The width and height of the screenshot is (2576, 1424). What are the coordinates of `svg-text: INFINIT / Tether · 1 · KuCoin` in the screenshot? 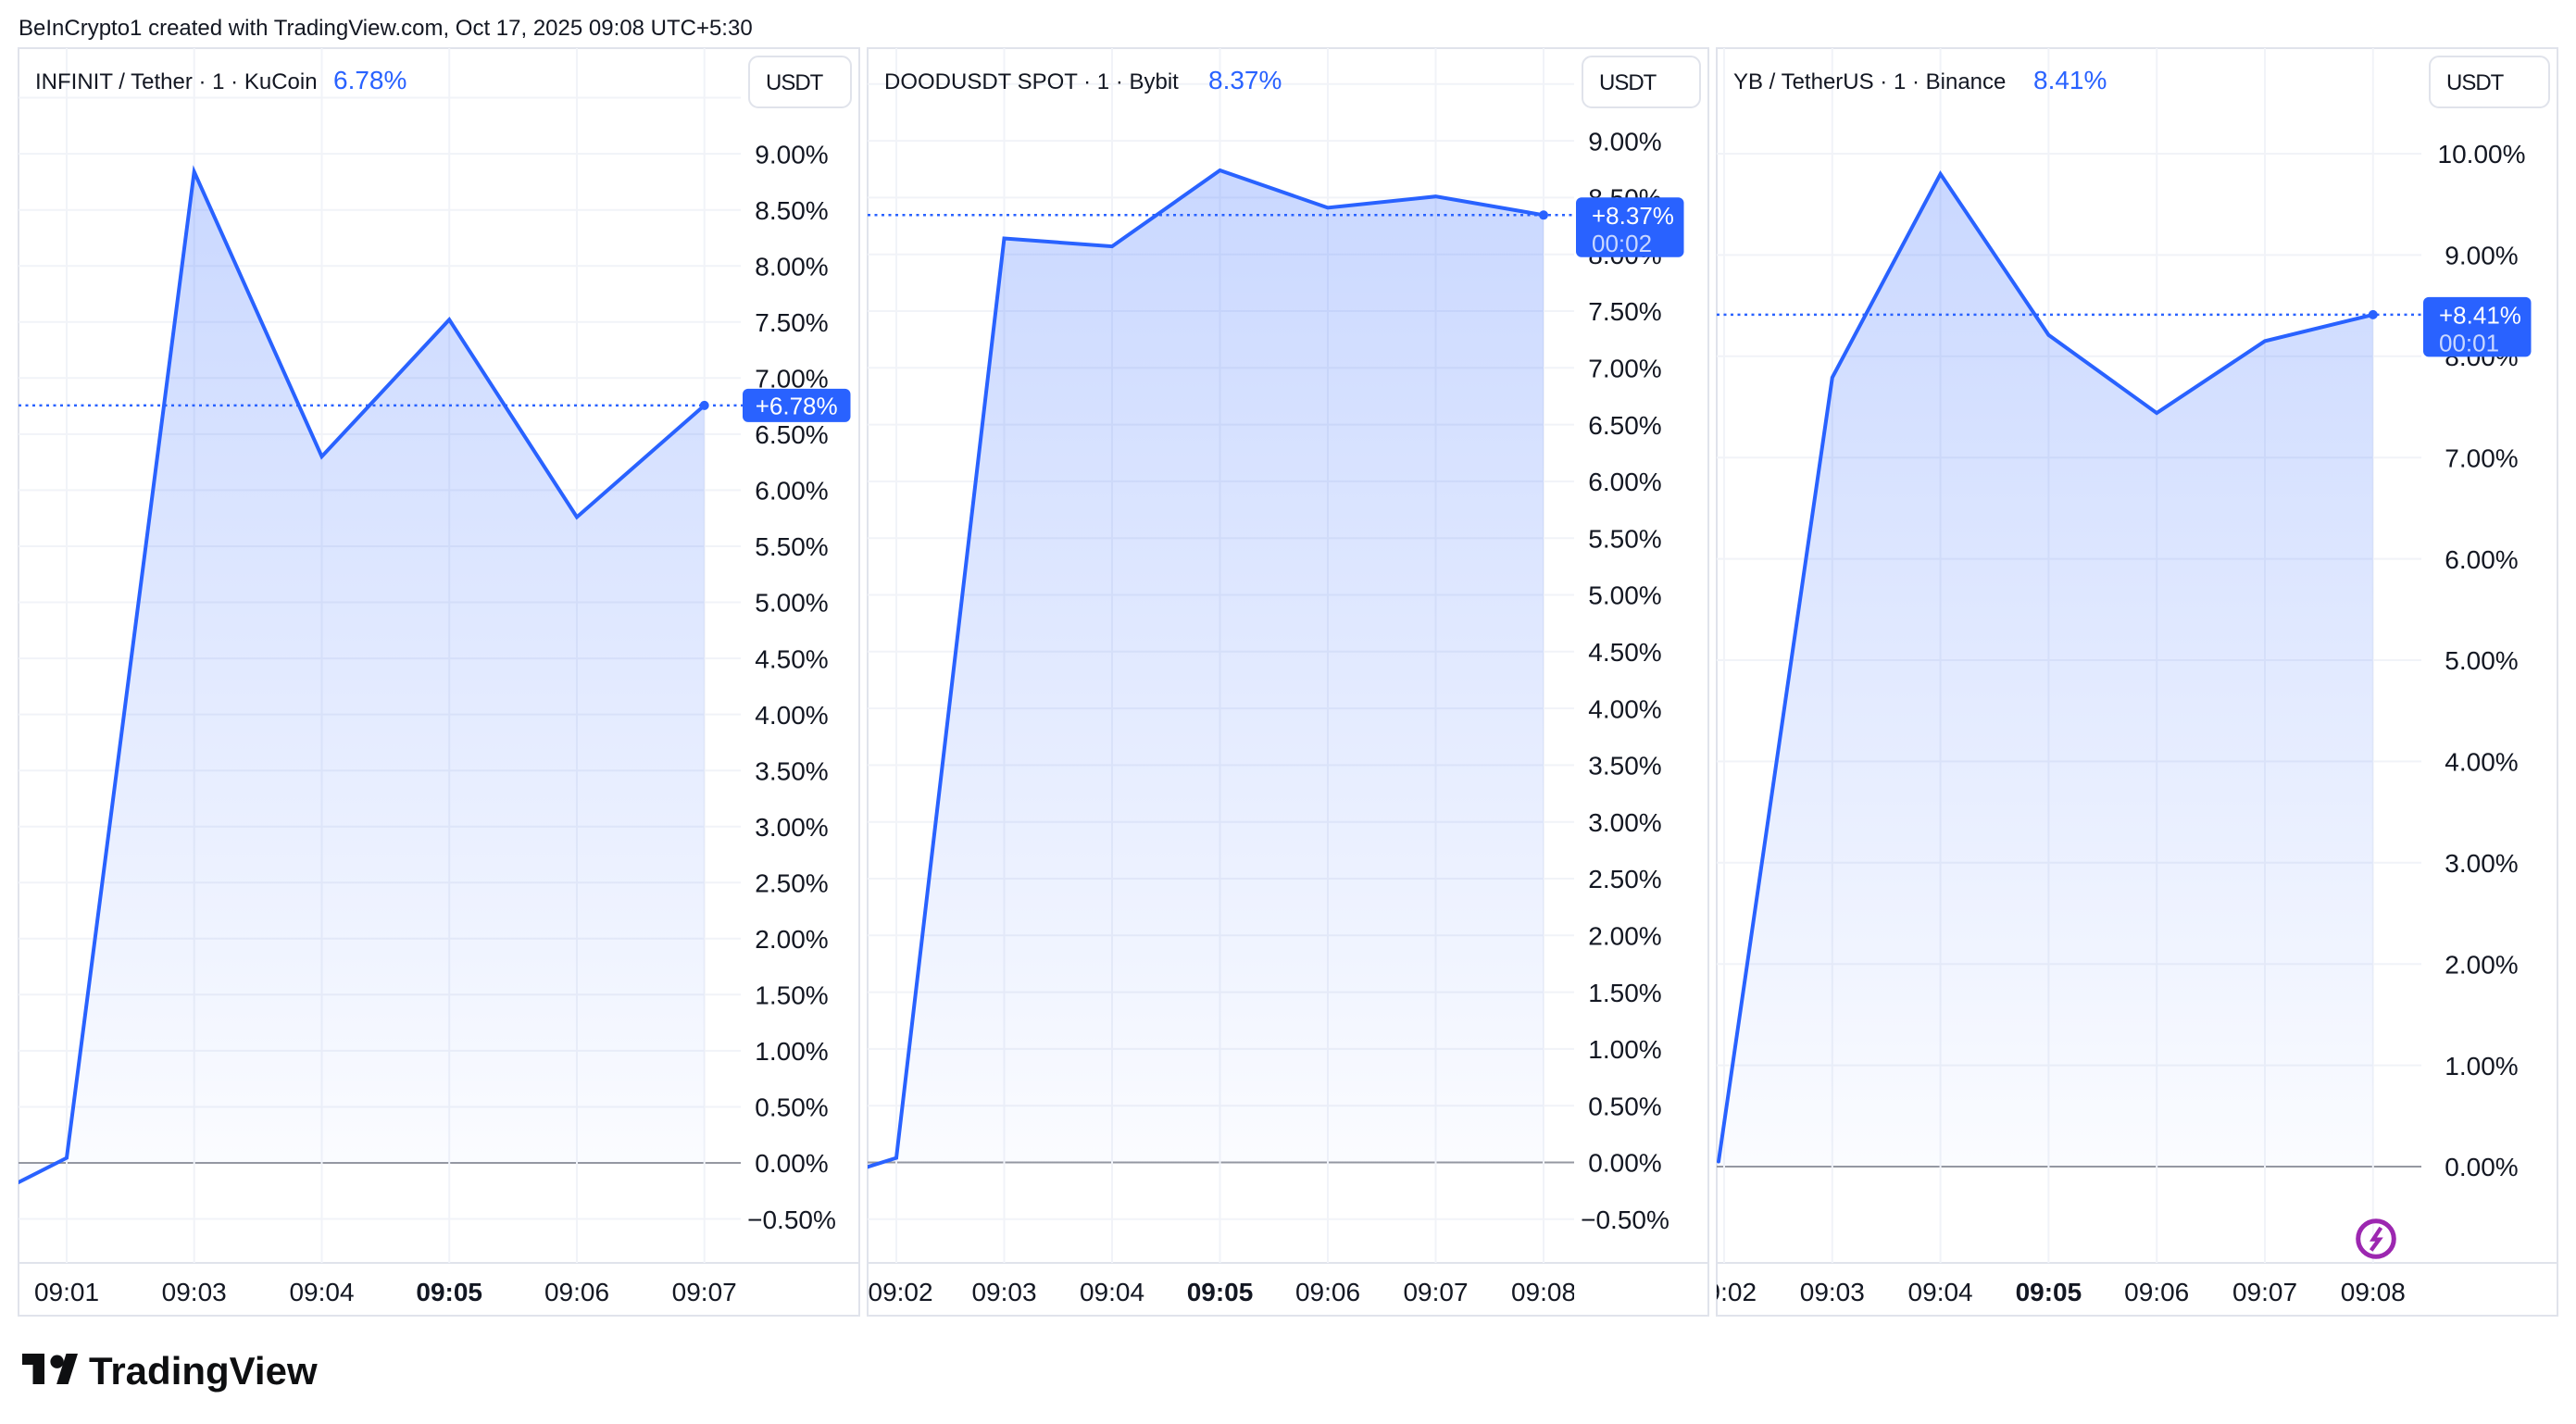 It's located at (176, 81).